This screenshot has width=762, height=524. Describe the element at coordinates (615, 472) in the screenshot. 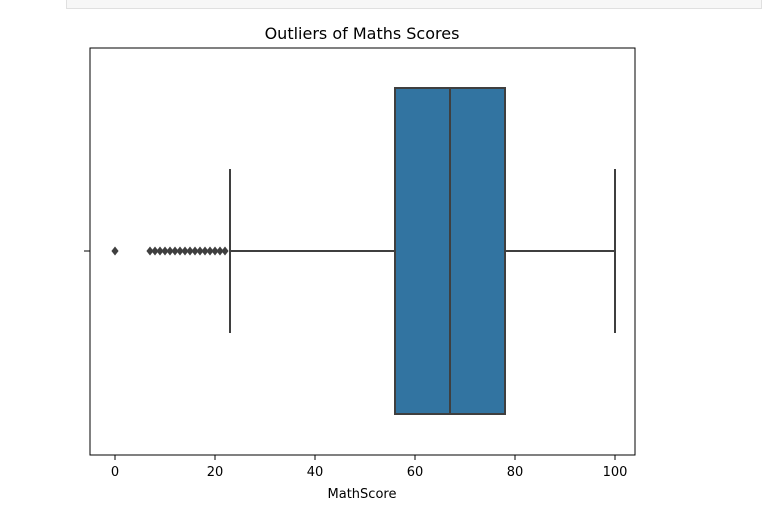

I see `x-tick-label: 100` at that location.